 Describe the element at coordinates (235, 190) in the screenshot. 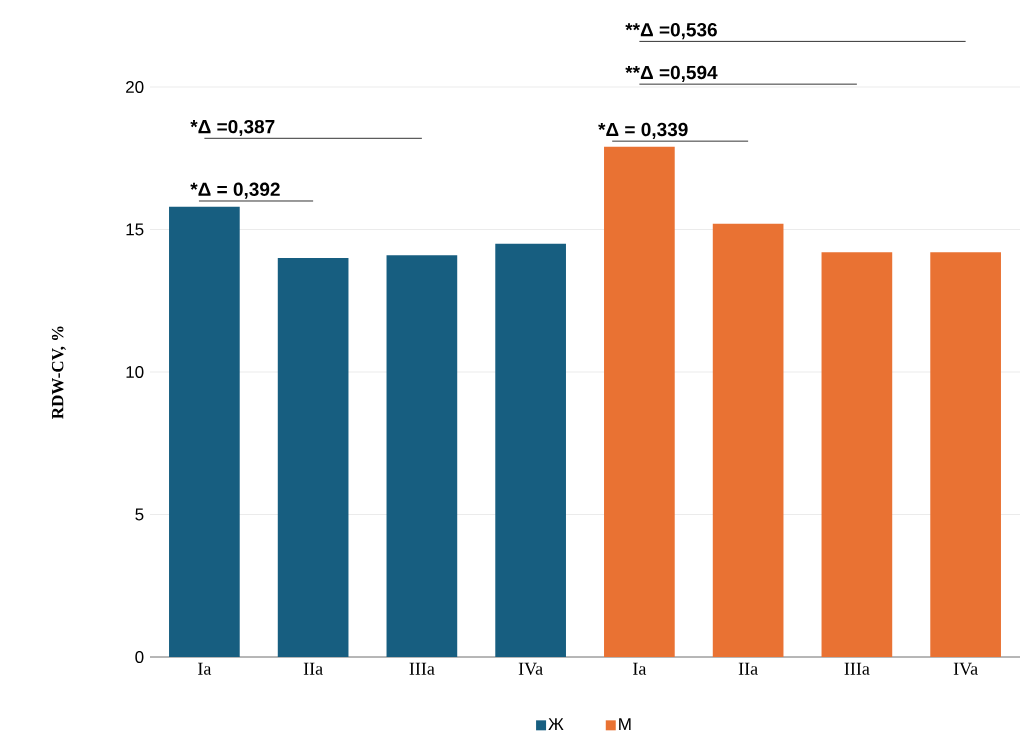

I see `annotation: *Δ = 0,392` at that location.